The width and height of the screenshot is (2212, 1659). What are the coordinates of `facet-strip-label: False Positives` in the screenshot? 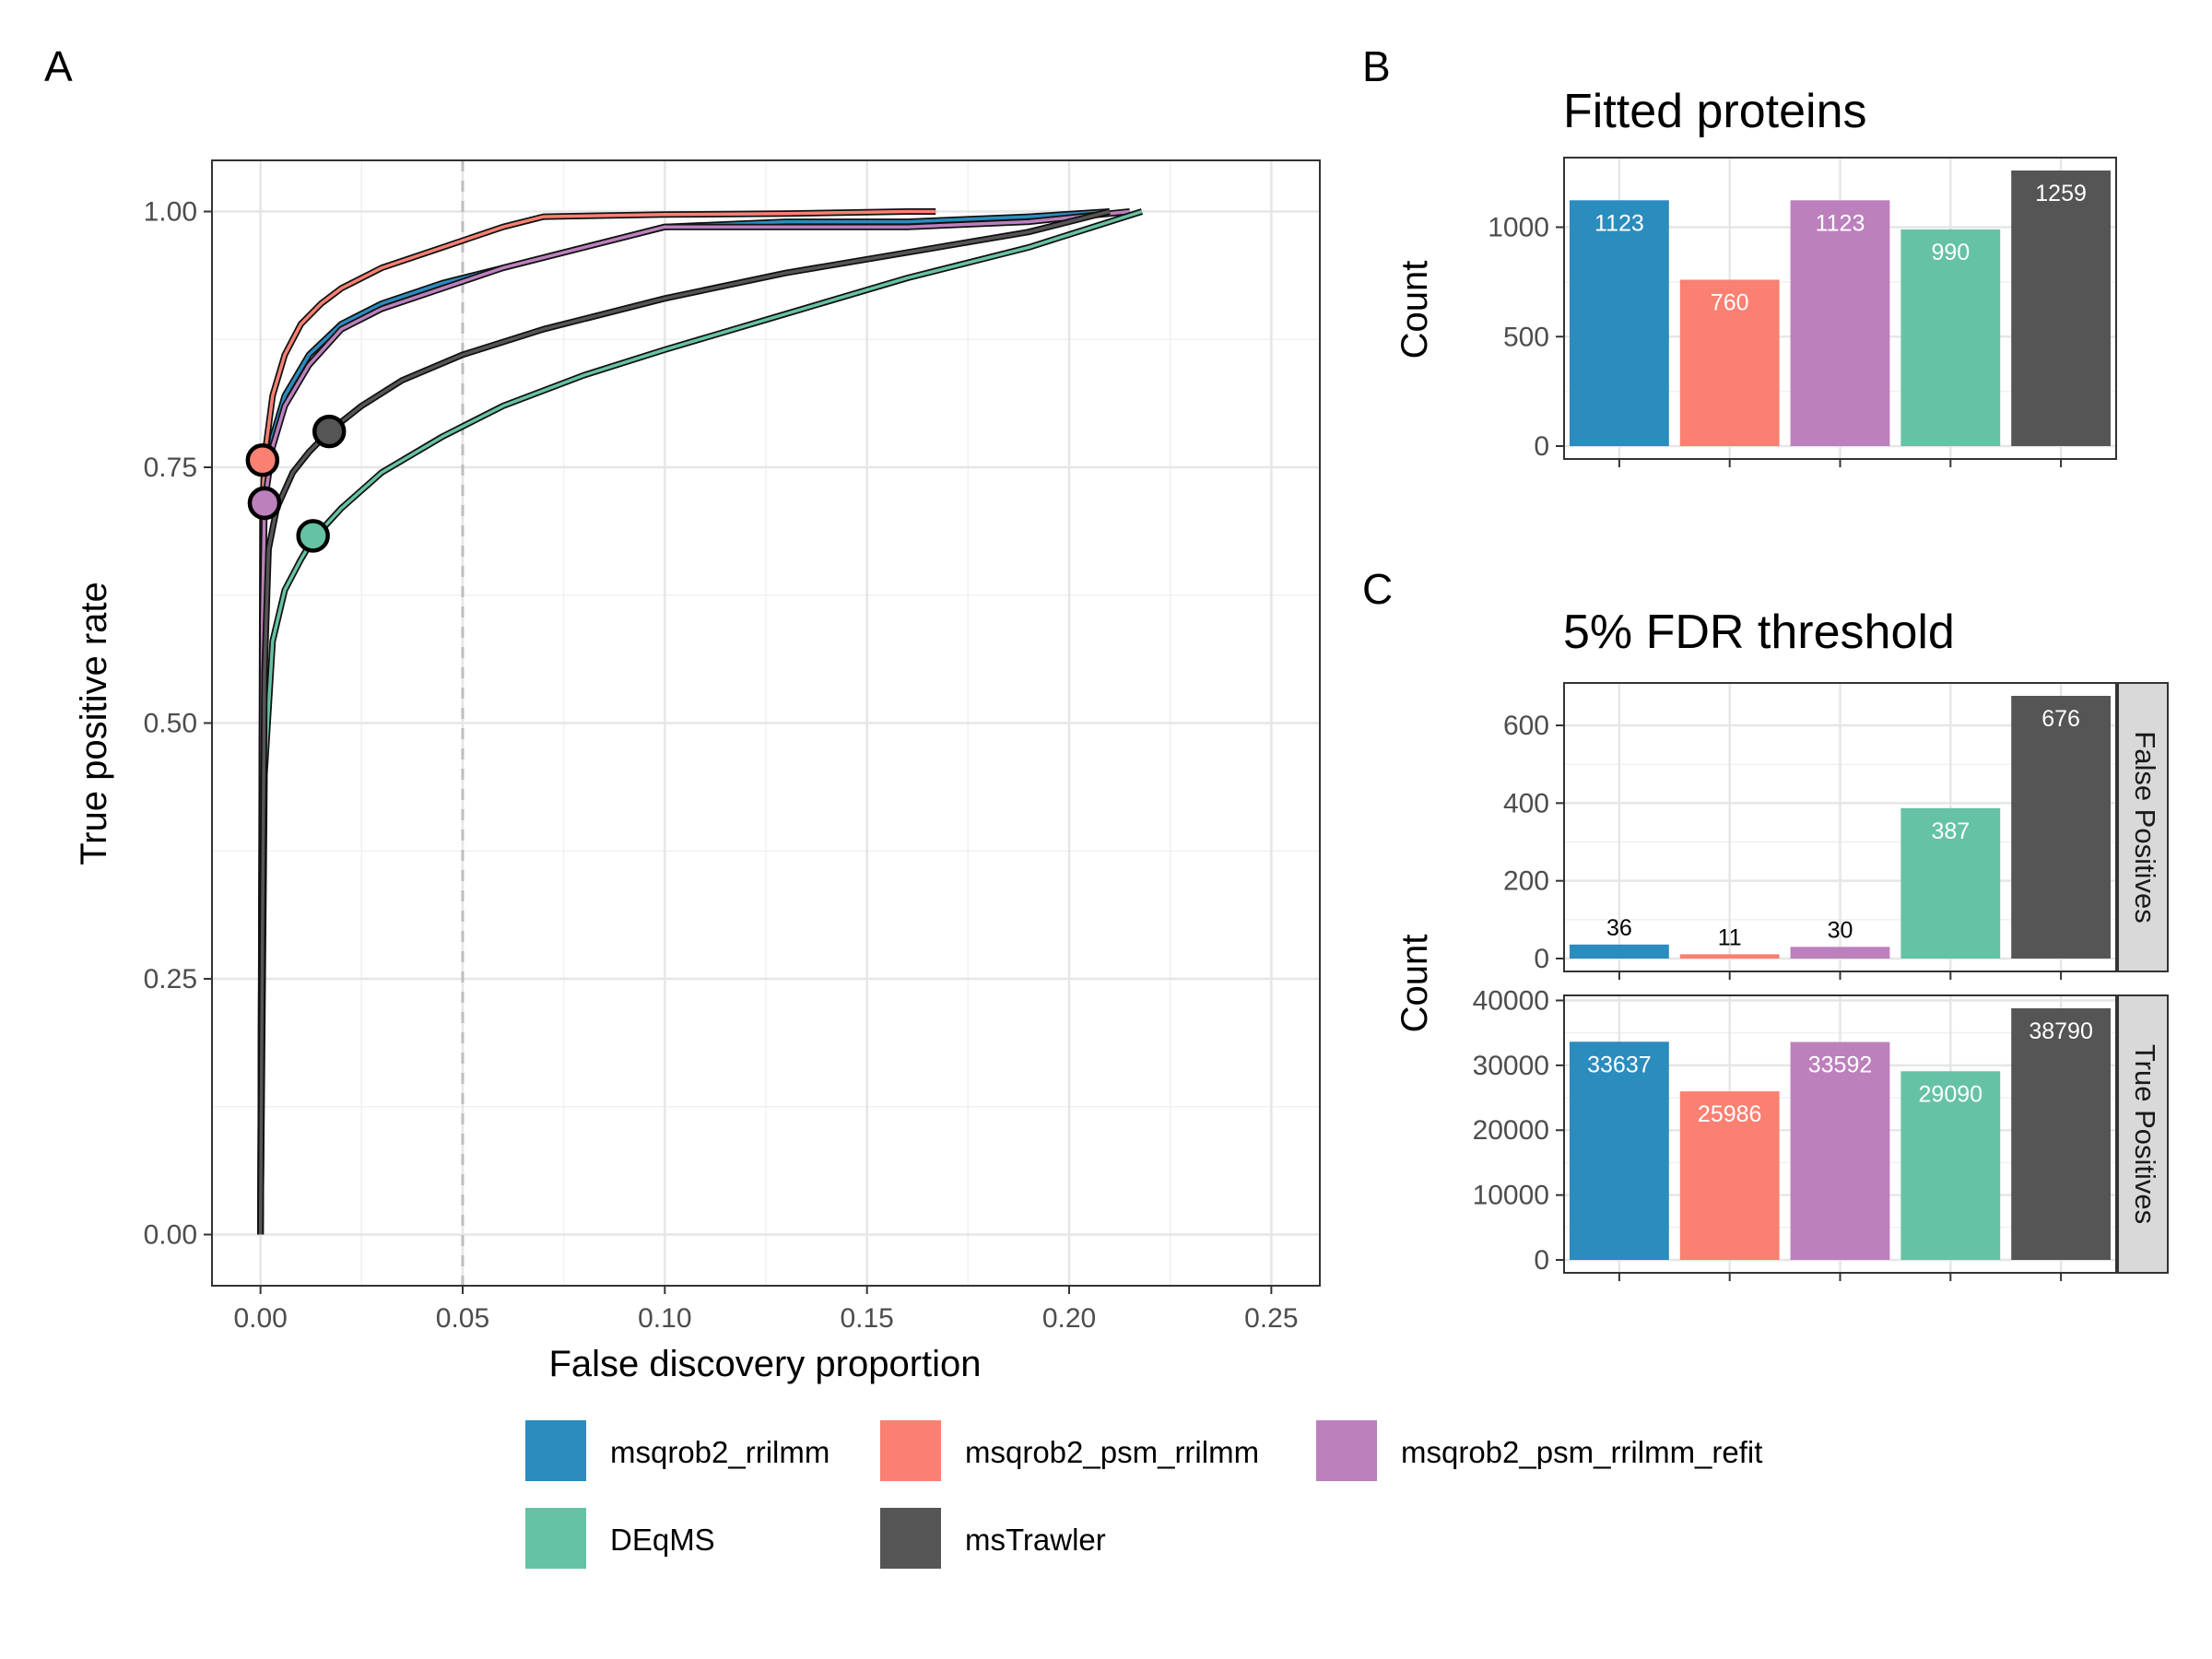 It's located at (2145, 827).